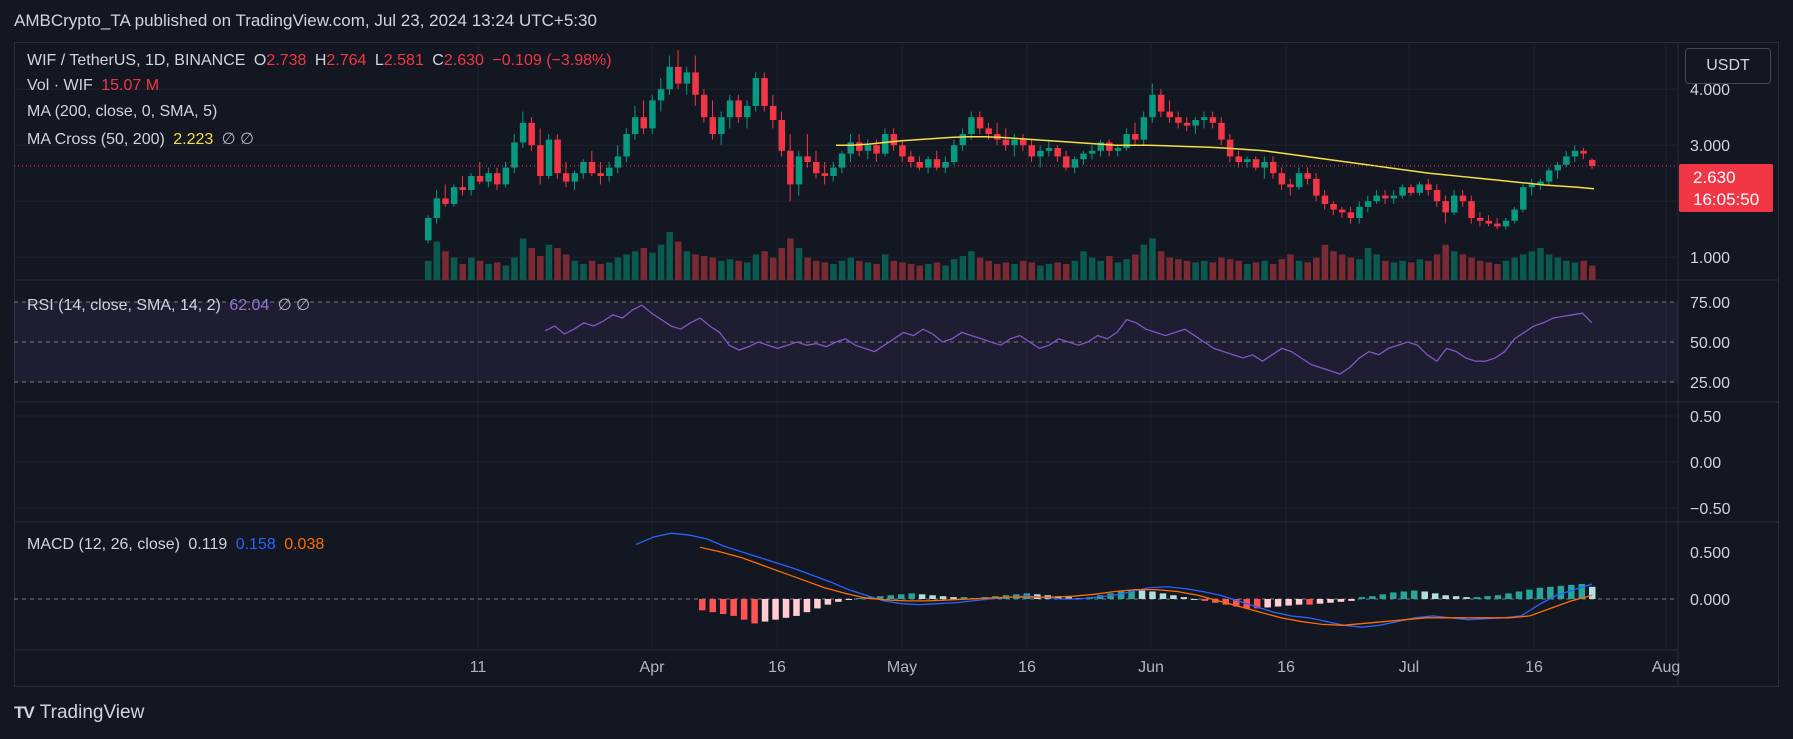  Describe the element at coordinates (1068, 339) in the screenshot. I see `rsi-line` at that location.